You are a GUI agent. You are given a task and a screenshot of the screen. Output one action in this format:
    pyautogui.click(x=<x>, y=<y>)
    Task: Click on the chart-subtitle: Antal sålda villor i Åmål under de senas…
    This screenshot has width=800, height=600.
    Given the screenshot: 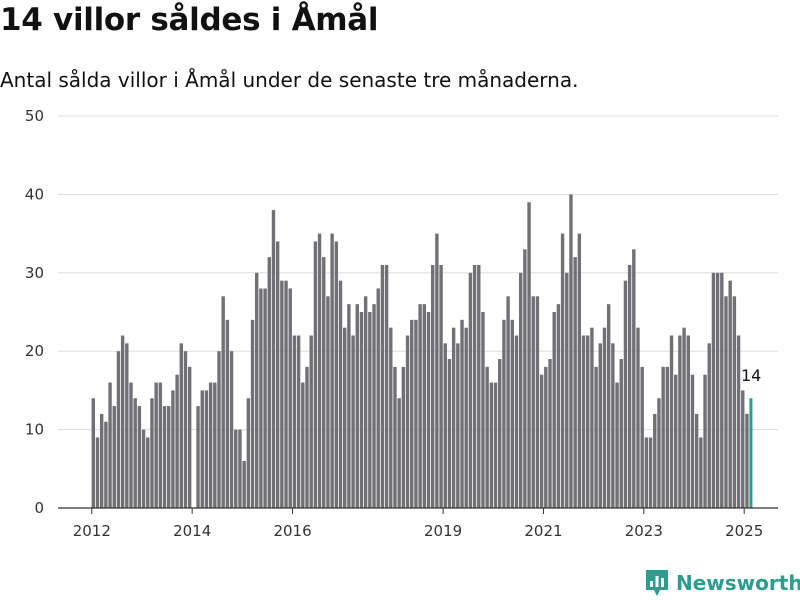 What is the action you would take?
    pyautogui.click(x=289, y=80)
    